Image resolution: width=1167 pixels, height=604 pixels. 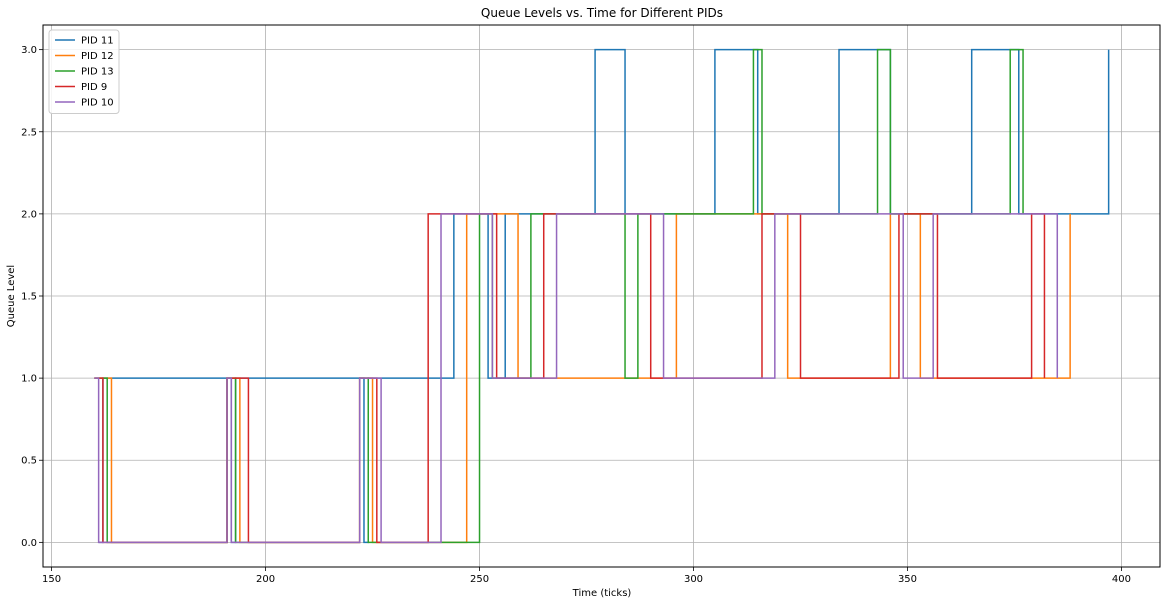 I want to click on x-tick-label: 350, so click(x=907, y=579).